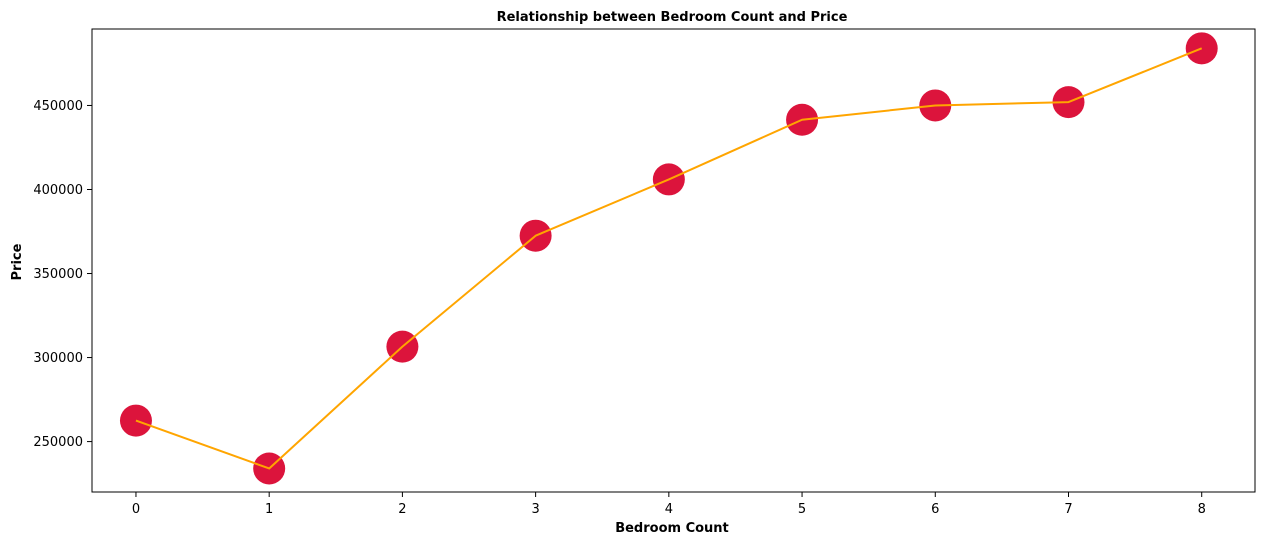 The image size is (1264, 544). I want to click on x-tick-label: 1, so click(269, 509).